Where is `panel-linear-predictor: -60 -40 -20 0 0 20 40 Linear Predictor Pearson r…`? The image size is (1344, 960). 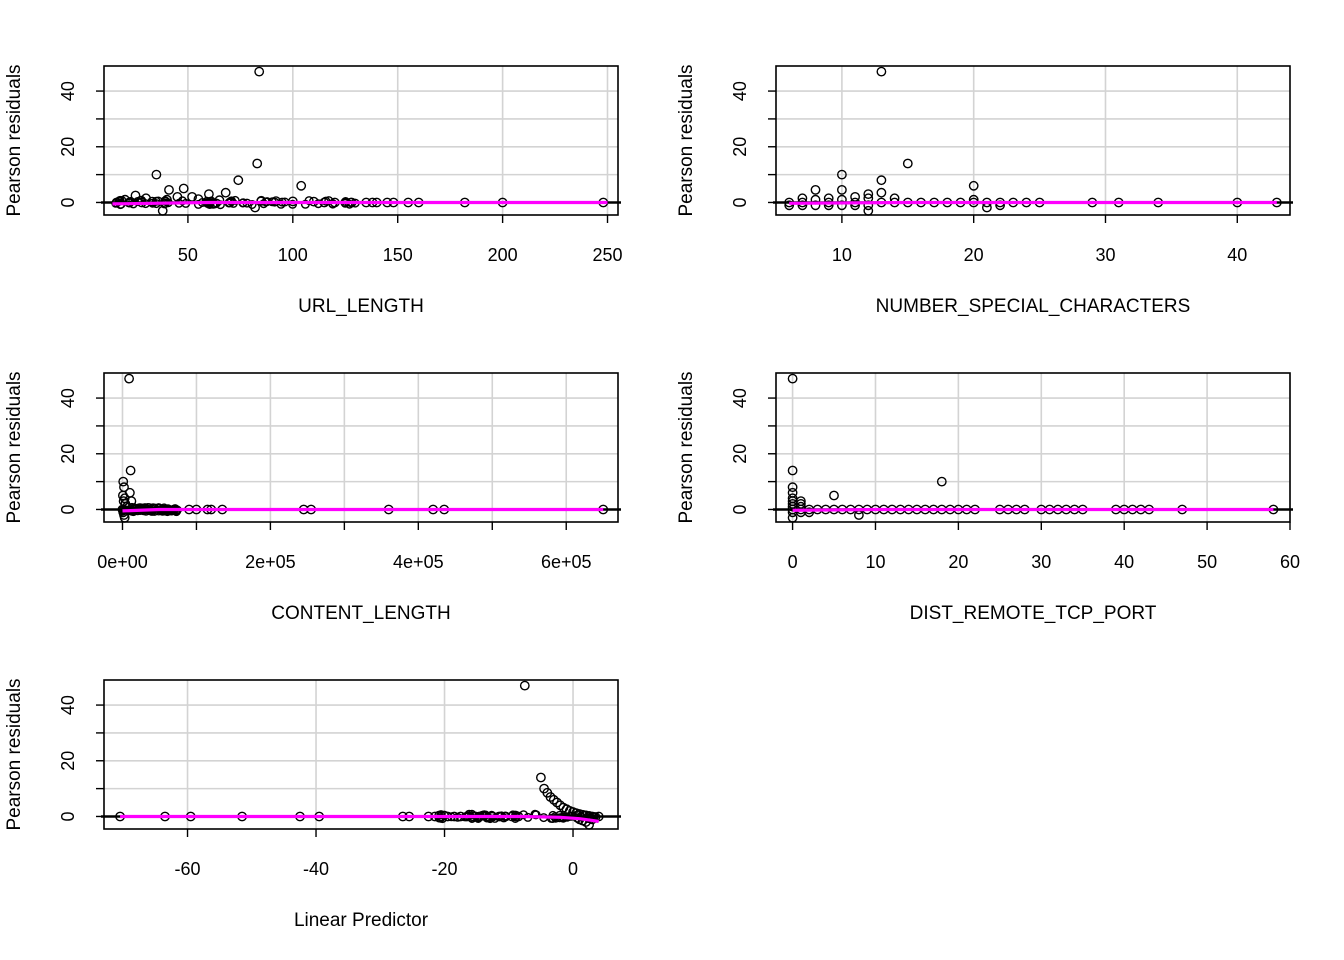
panel-linear-predictor: -60 -40 -20 0 0 20 40 Linear Predictor Pearson r… is located at coordinates (312, 804).